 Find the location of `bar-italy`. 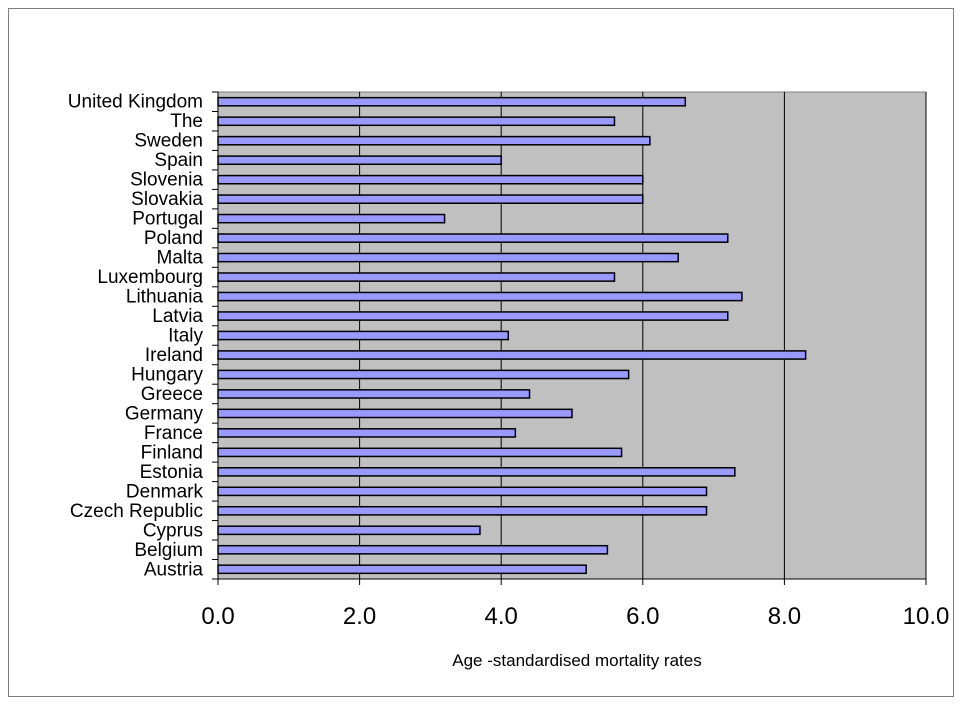

bar-italy is located at coordinates (363, 335).